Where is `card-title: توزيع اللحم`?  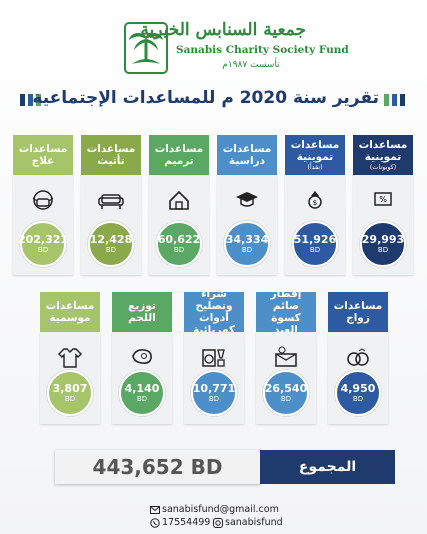
card-title: توزيع اللحم is located at coordinates (142, 312).